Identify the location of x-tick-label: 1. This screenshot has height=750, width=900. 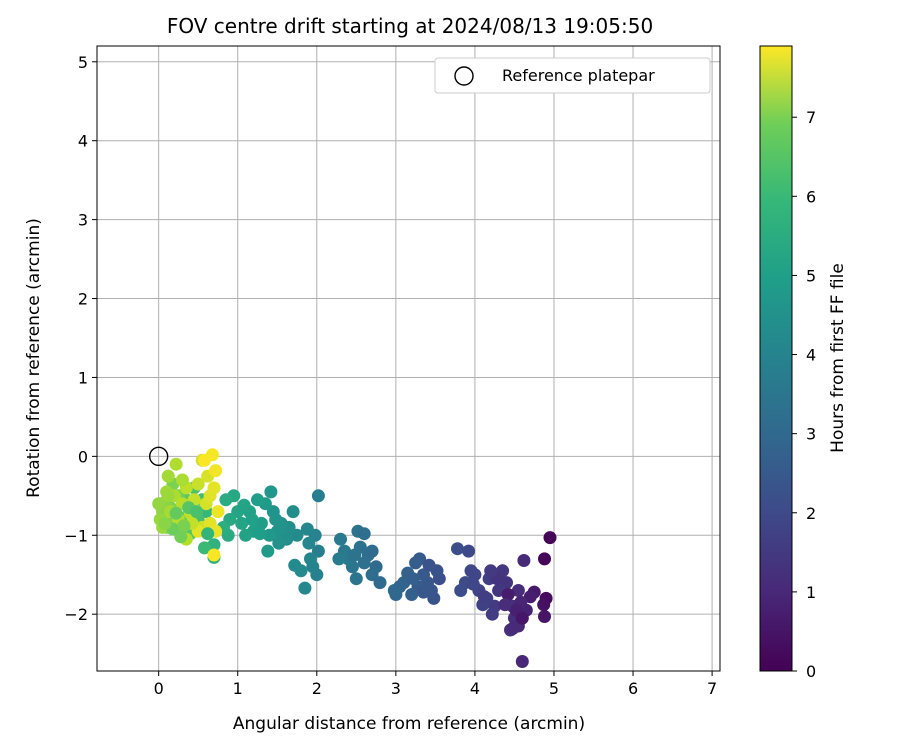
(238, 688).